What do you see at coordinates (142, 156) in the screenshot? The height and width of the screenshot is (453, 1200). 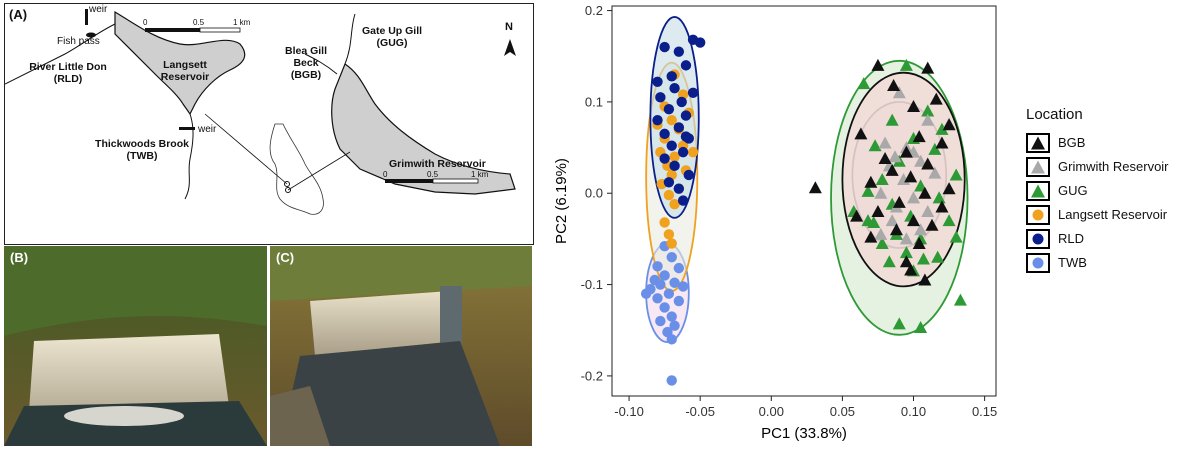 I see `twb-label-2: (TWB)` at bounding box center [142, 156].